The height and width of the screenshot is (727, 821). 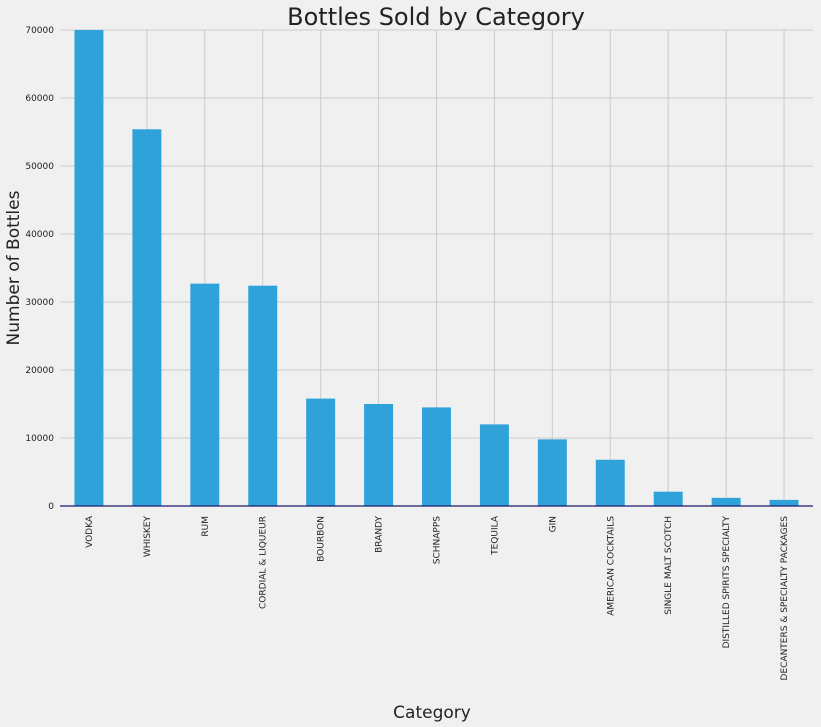 What do you see at coordinates (552, 472) in the screenshot?
I see `bar-gin` at bounding box center [552, 472].